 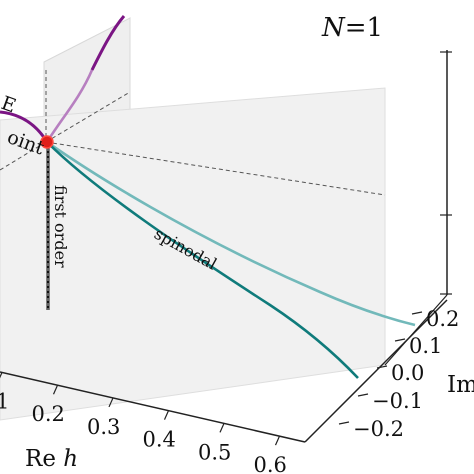 I want to click on x-tick-label: 0.1, so click(x=4, y=401).